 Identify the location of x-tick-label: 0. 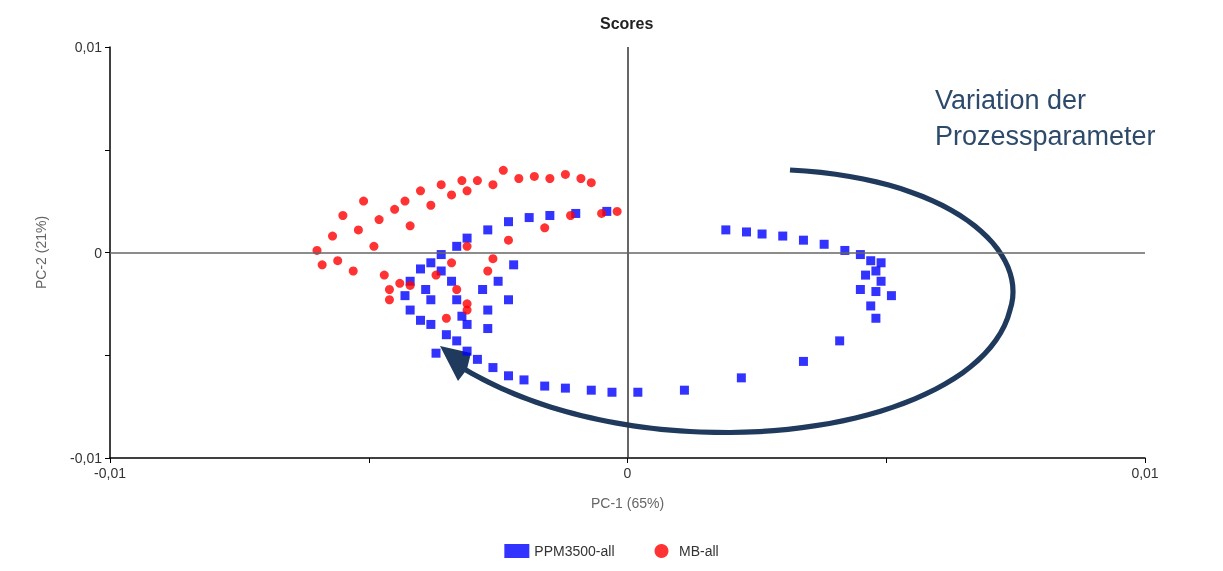
(627, 473).